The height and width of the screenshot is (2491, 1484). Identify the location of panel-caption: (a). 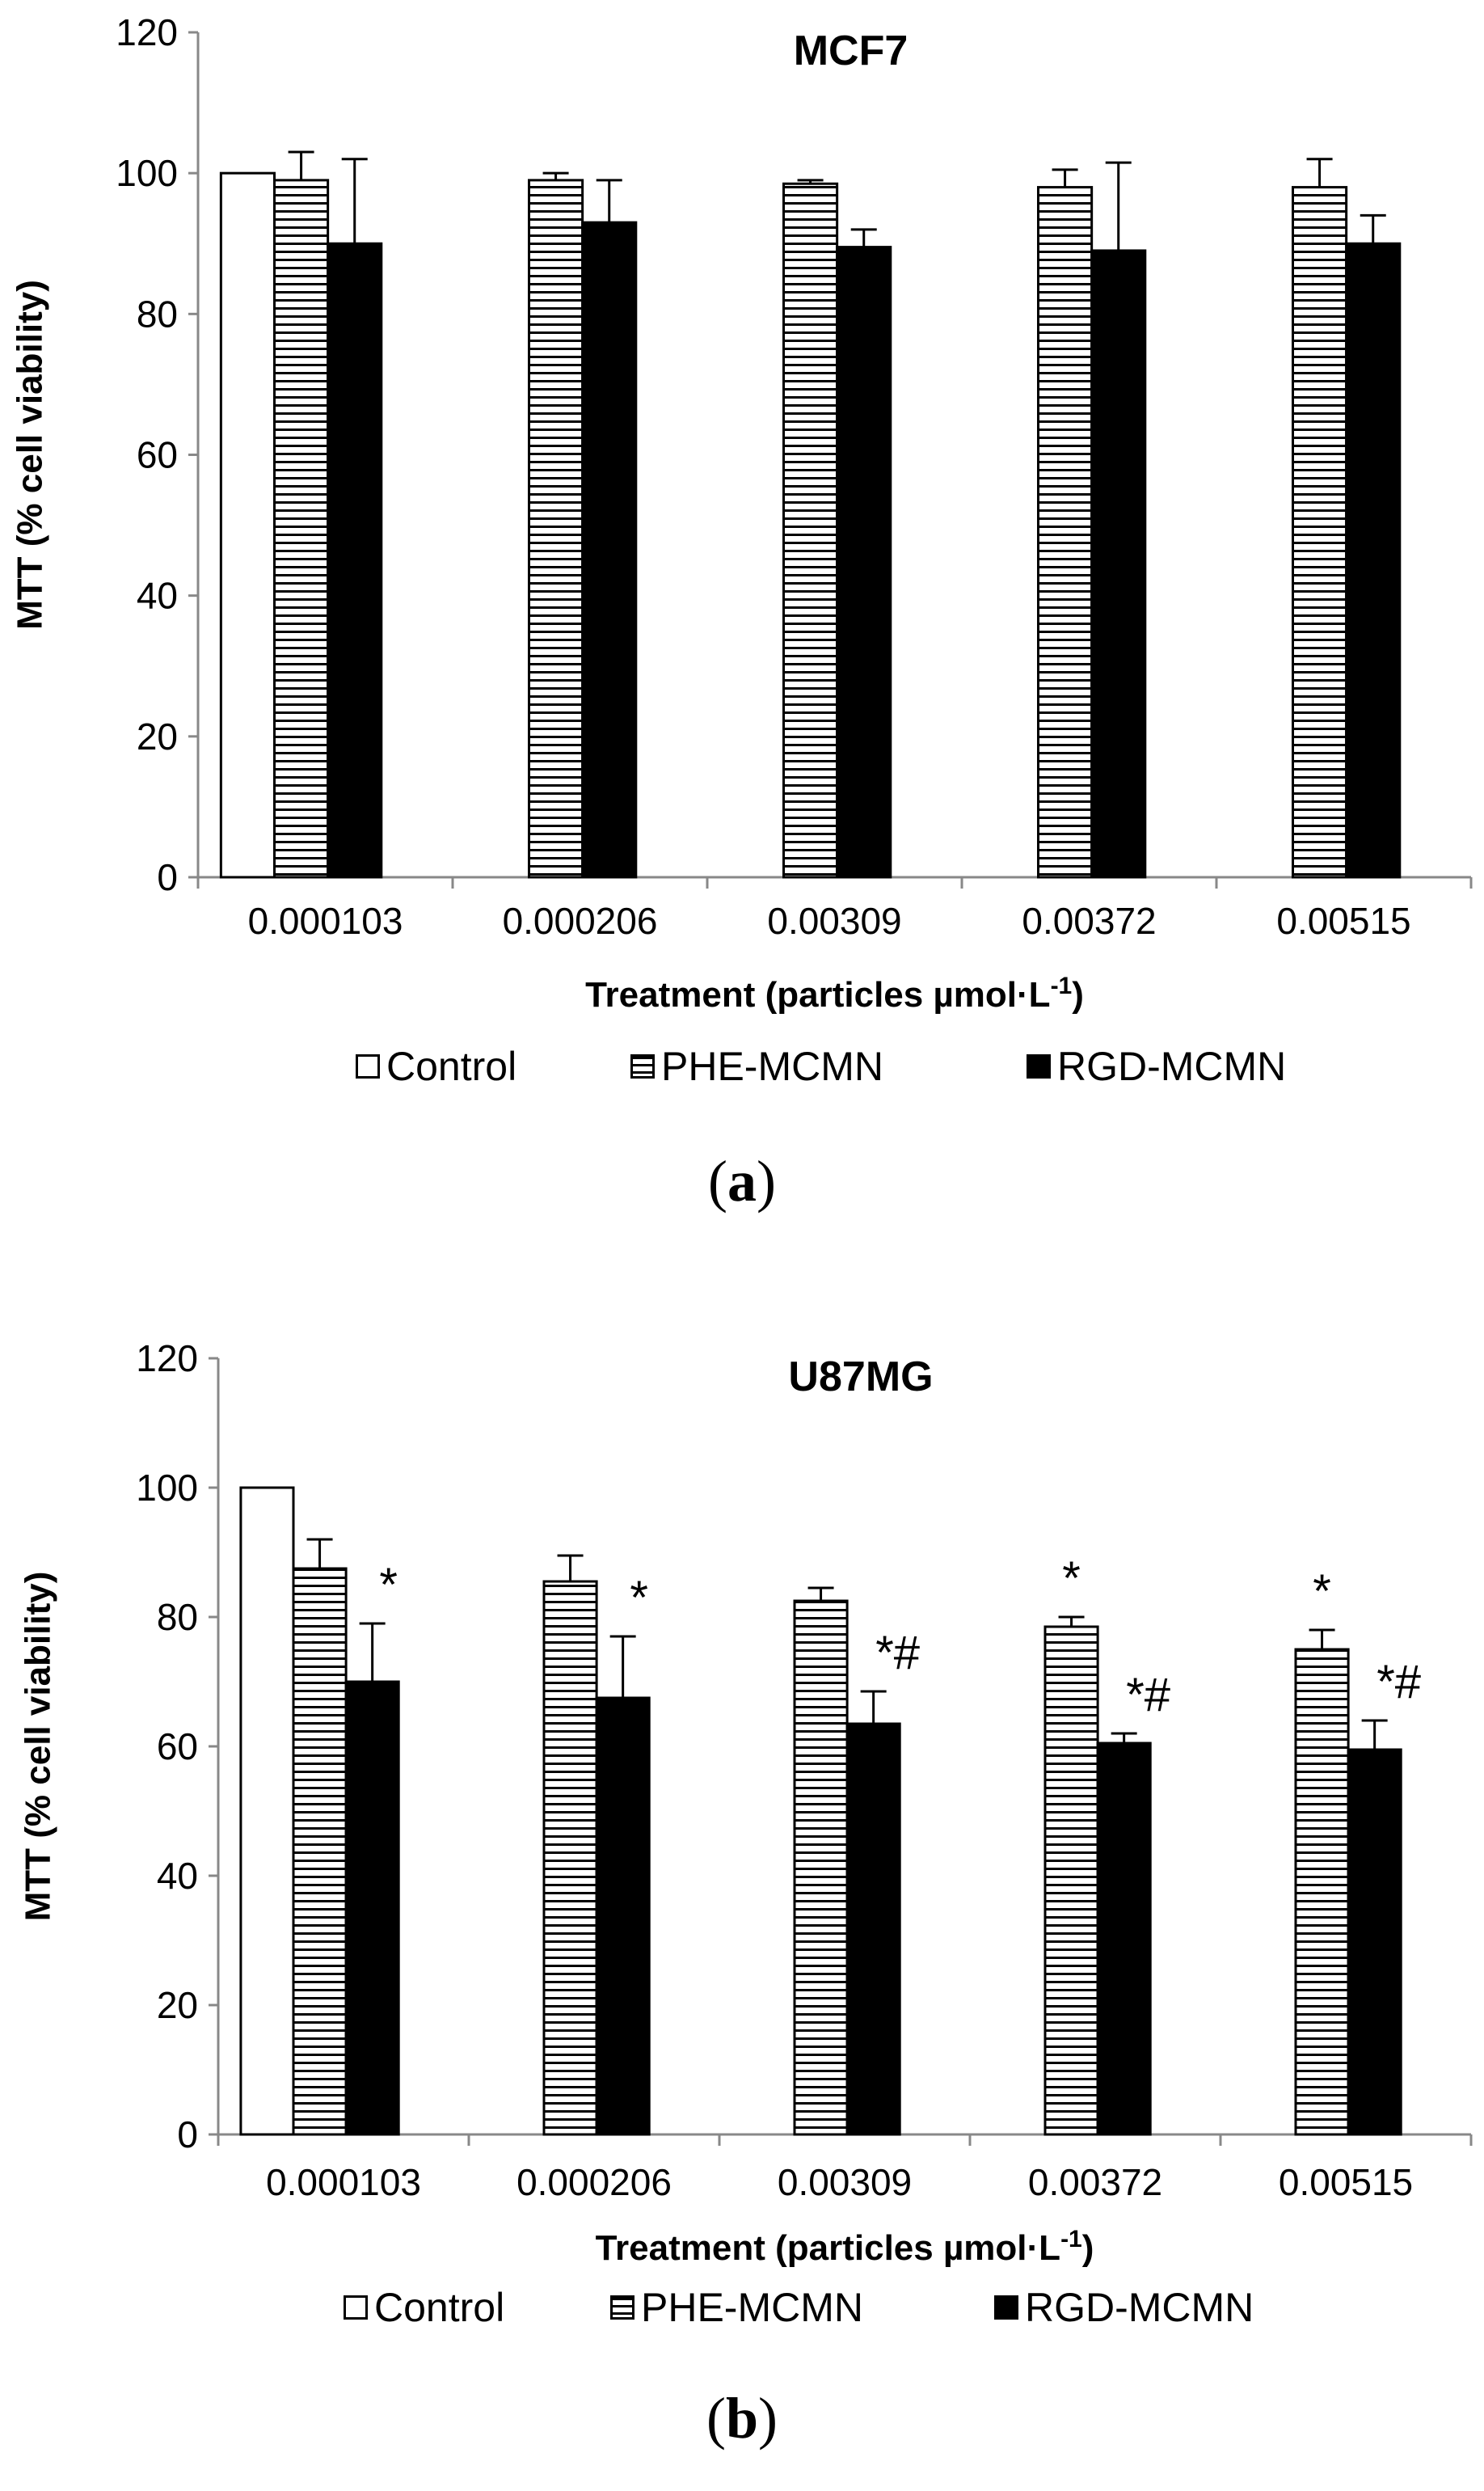
(742, 1181).